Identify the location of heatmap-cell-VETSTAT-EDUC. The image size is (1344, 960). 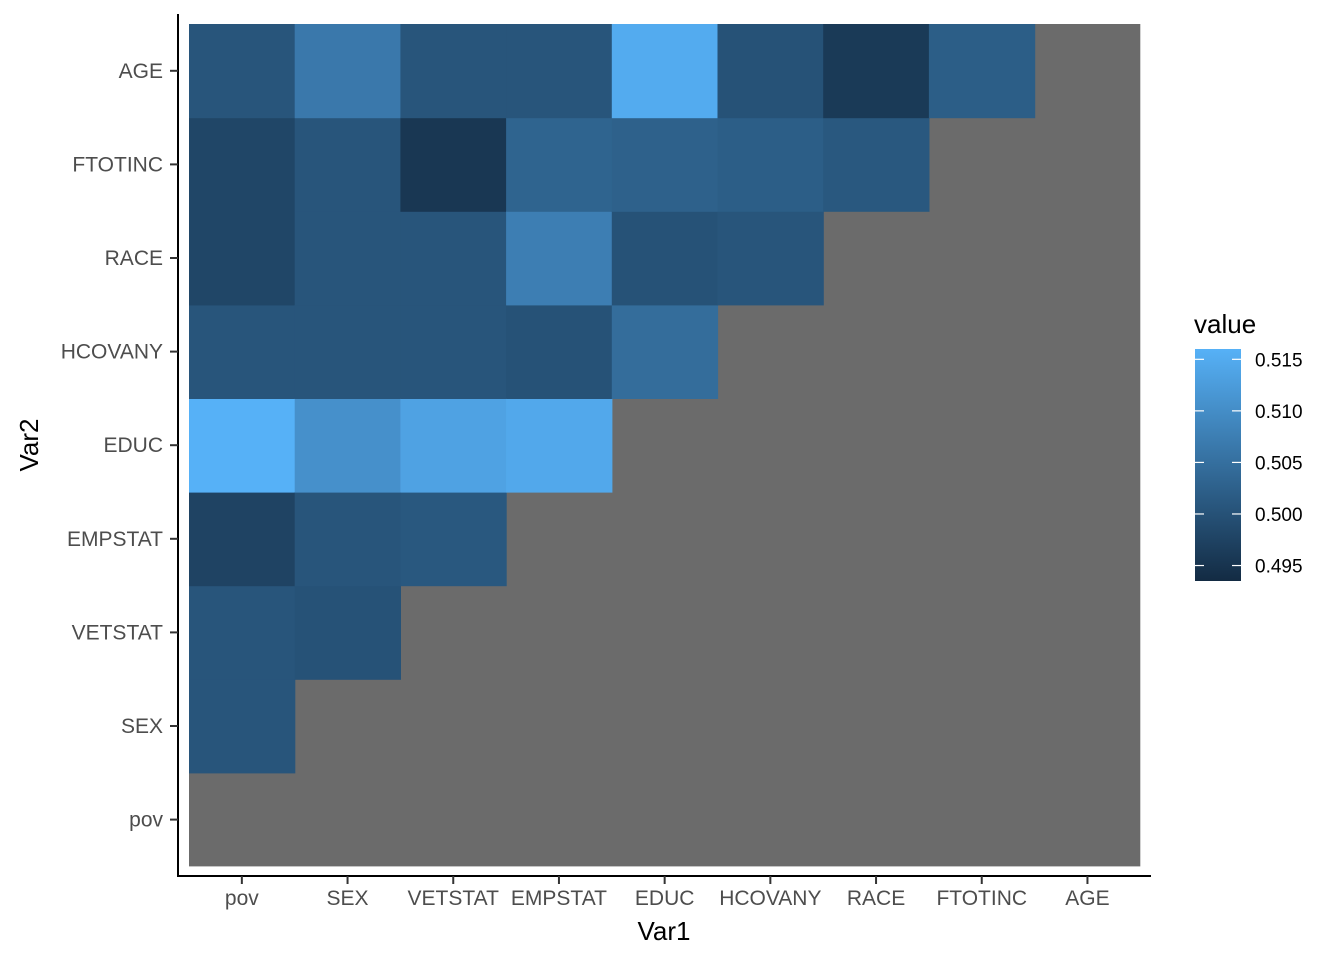
(453, 445).